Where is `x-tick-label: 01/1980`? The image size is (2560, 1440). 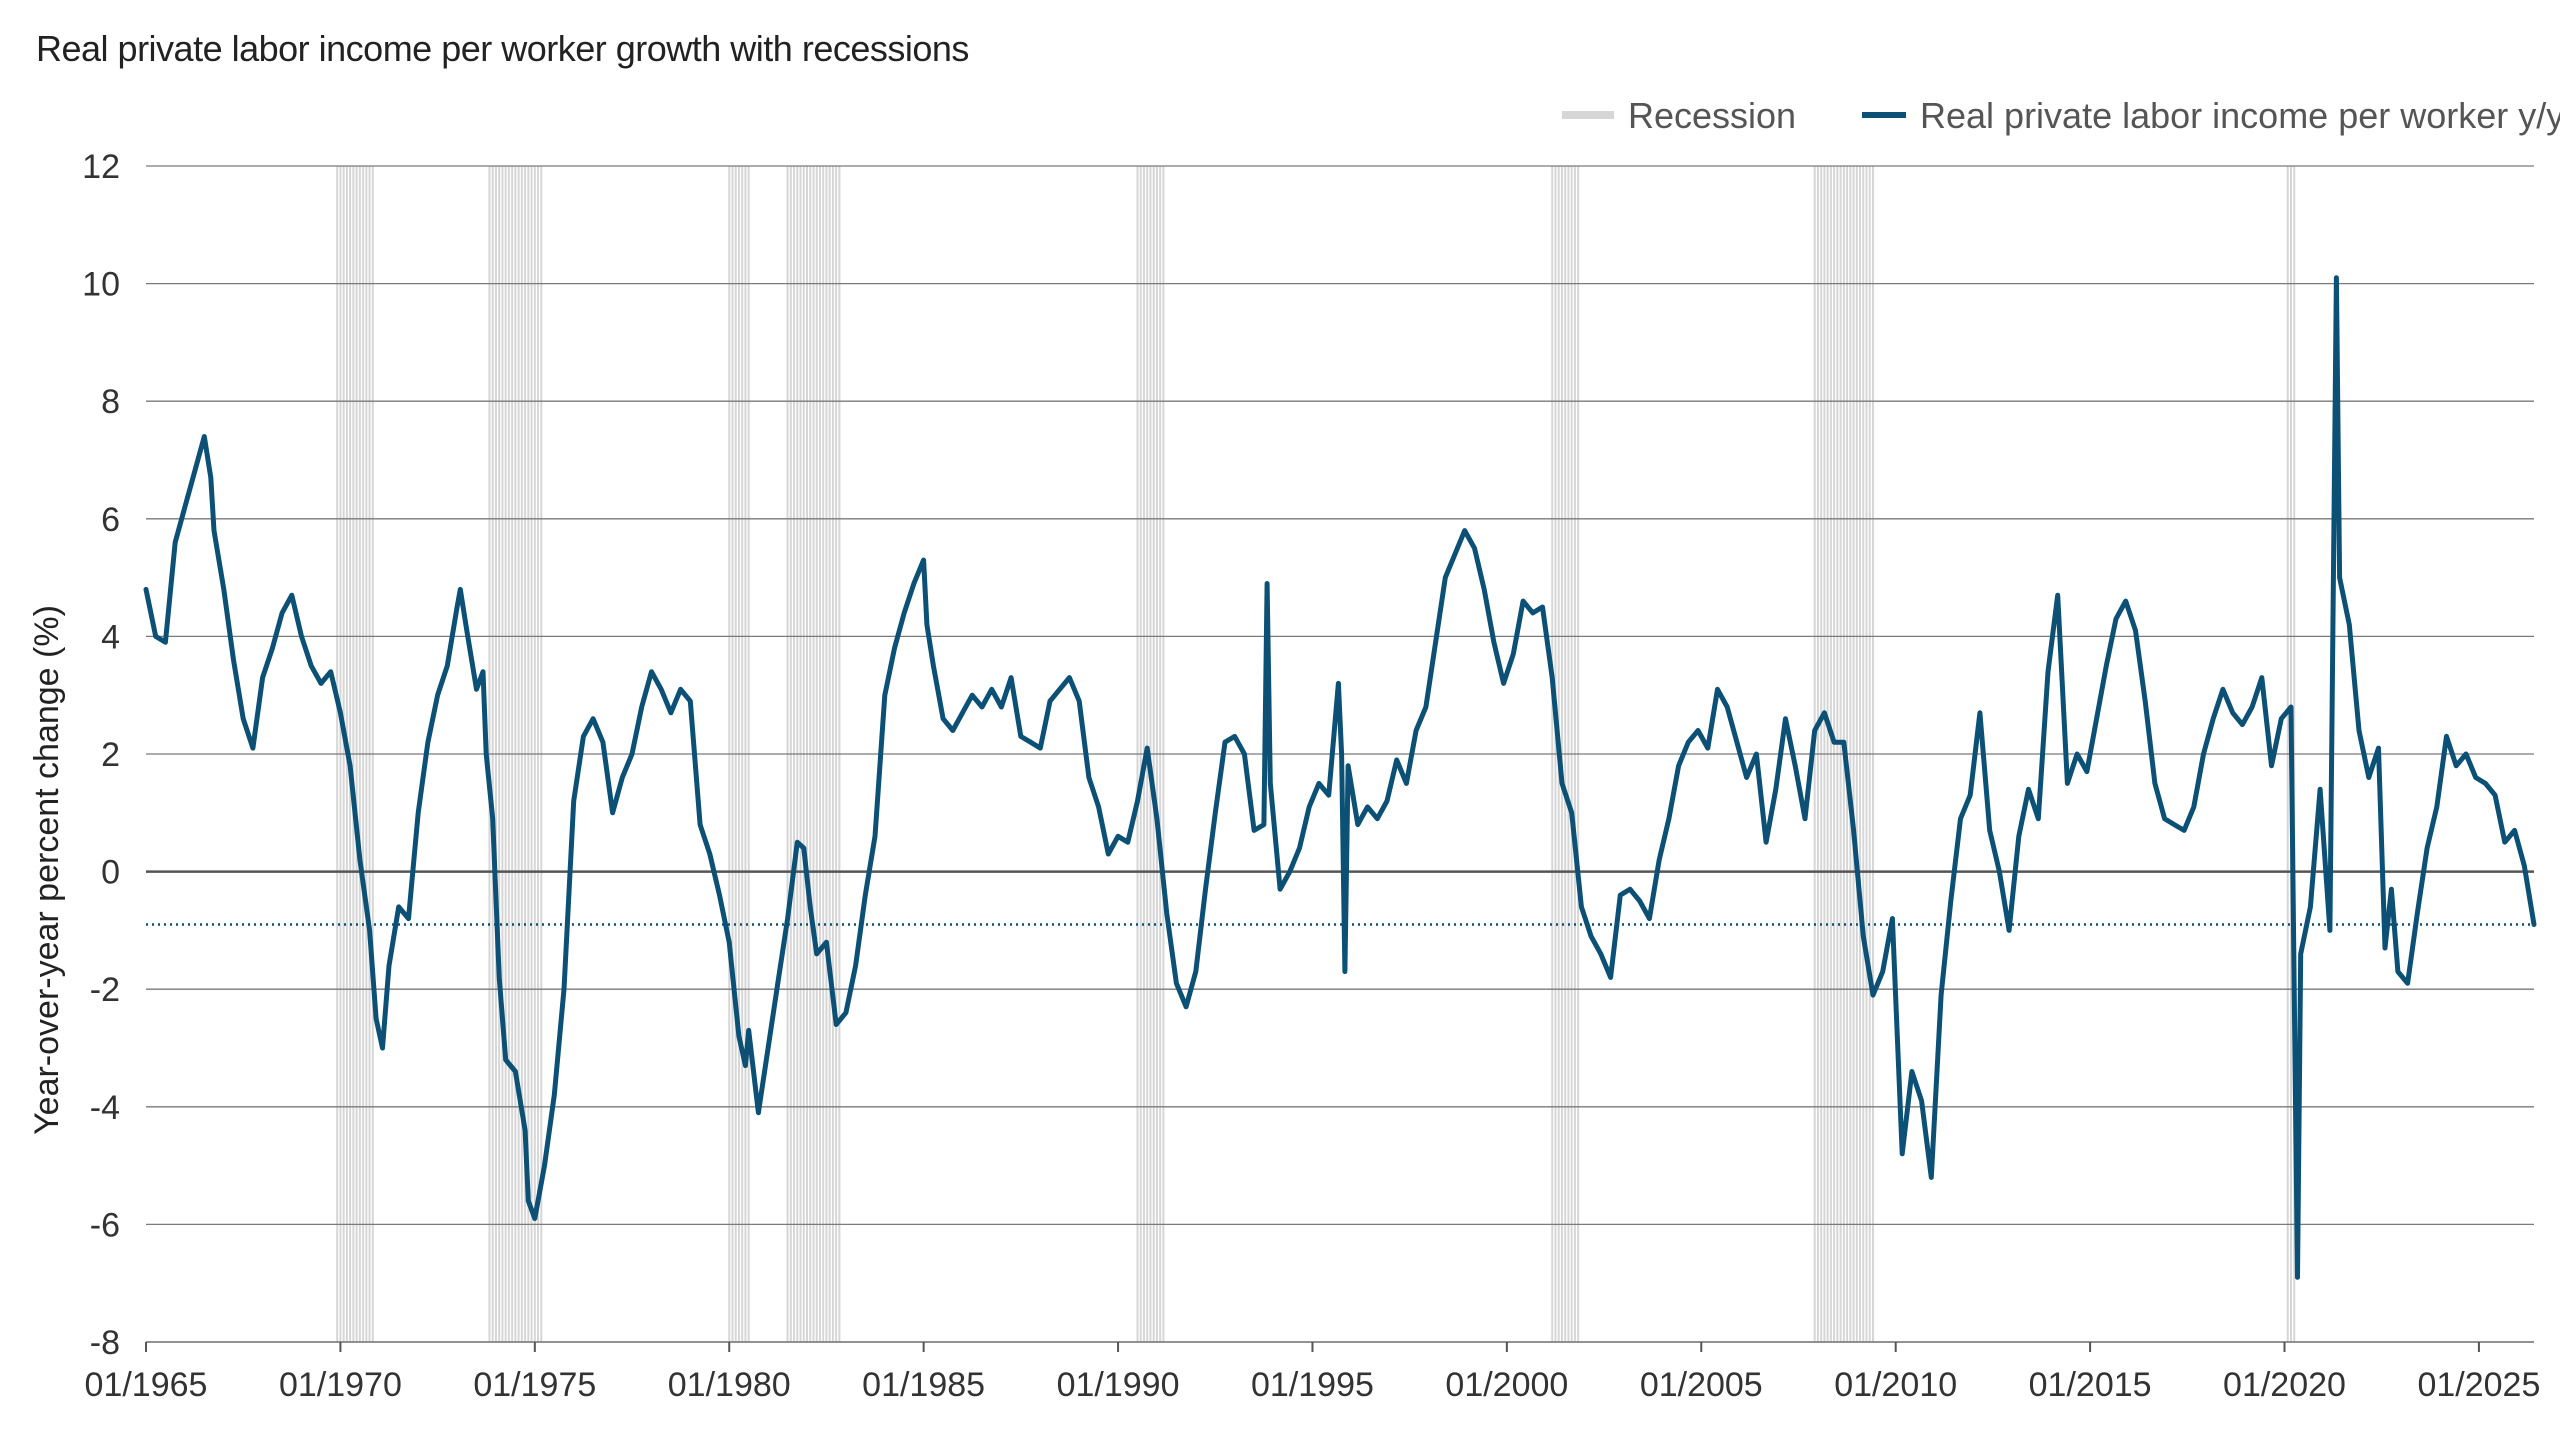
x-tick-label: 01/1980 is located at coordinates (729, 1385).